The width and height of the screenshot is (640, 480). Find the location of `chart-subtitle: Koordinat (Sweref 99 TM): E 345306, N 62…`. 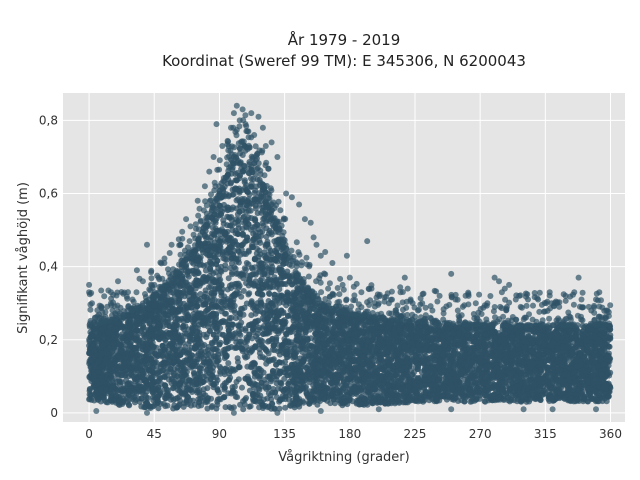

chart-subtitle: Koordinat (Sweref 99 TM): E 345306, N 62… is located at coordinates (344, 61).